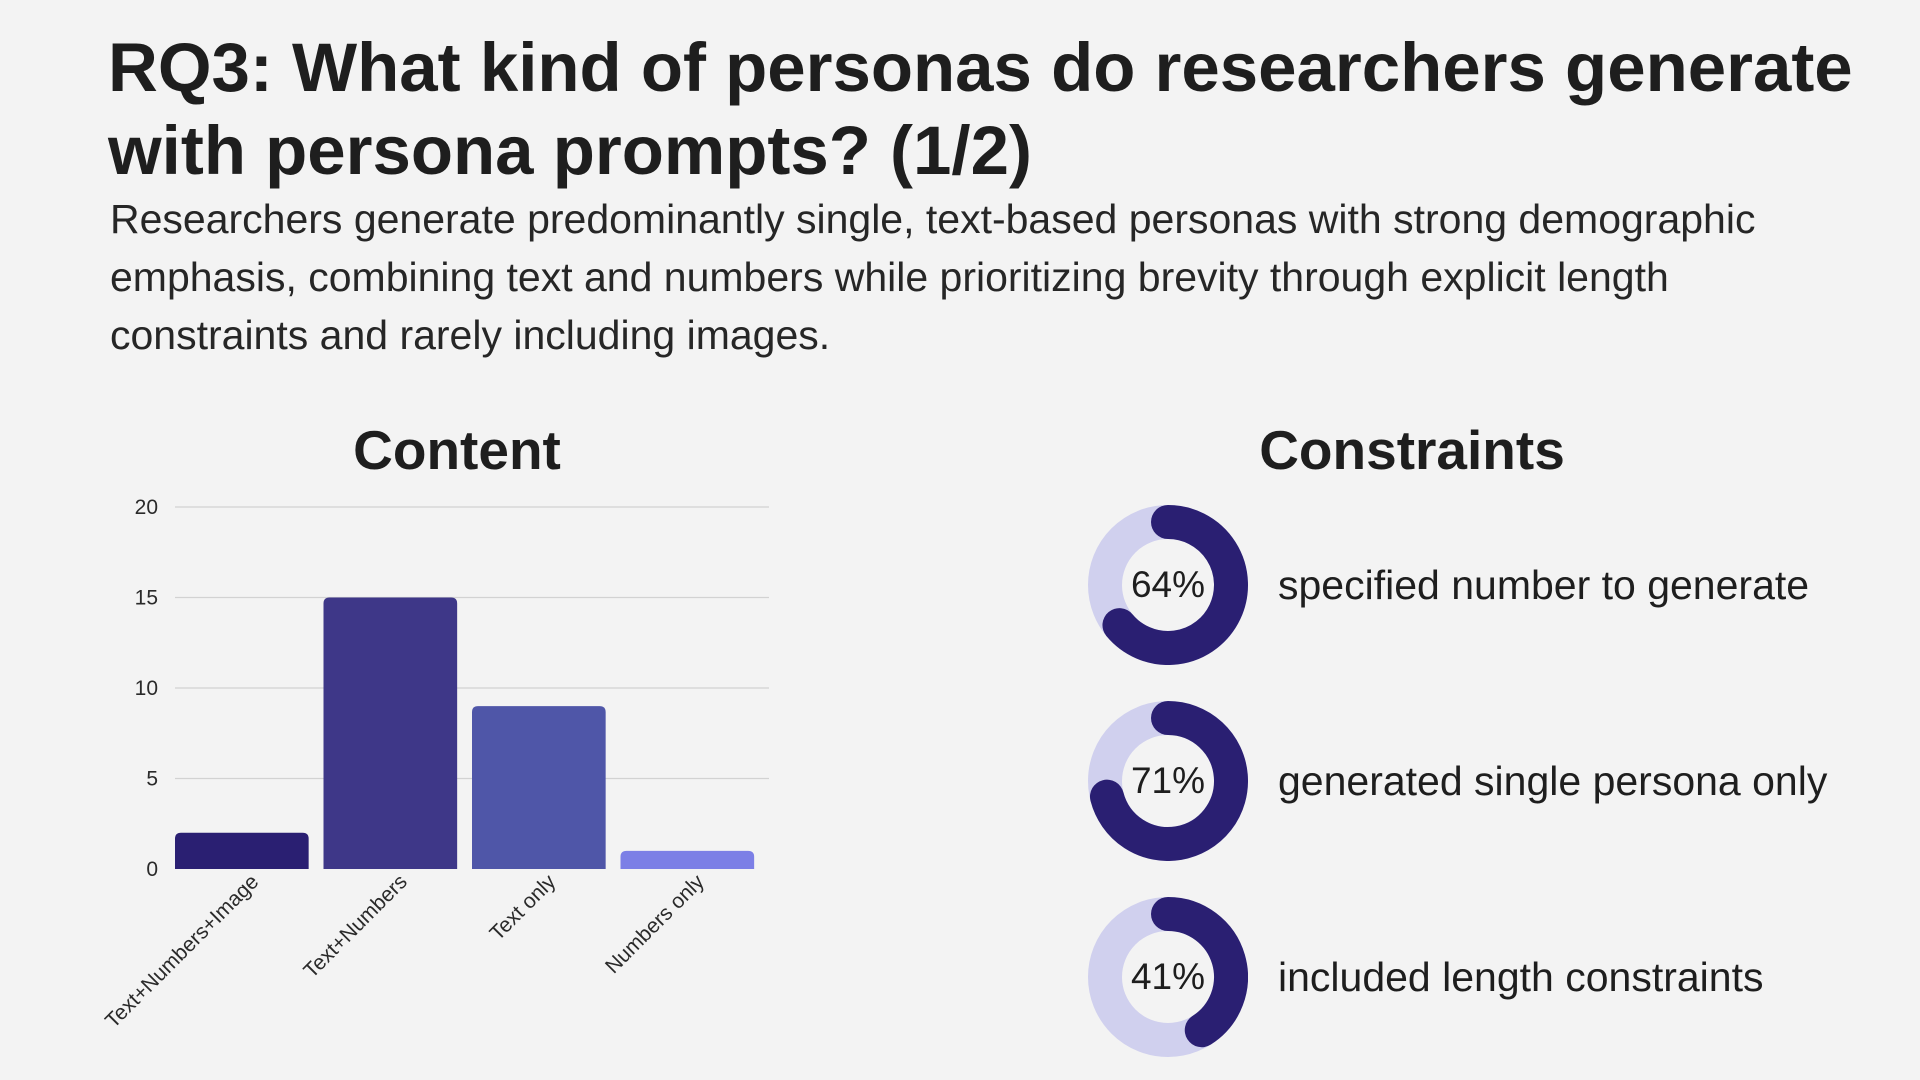 The height and width of the screenshot is (1080, 1920). What do you see at coordinates (146, 688) in the screenshot?
I see `y-tick-label: 10` at bounding box center [146, 688].